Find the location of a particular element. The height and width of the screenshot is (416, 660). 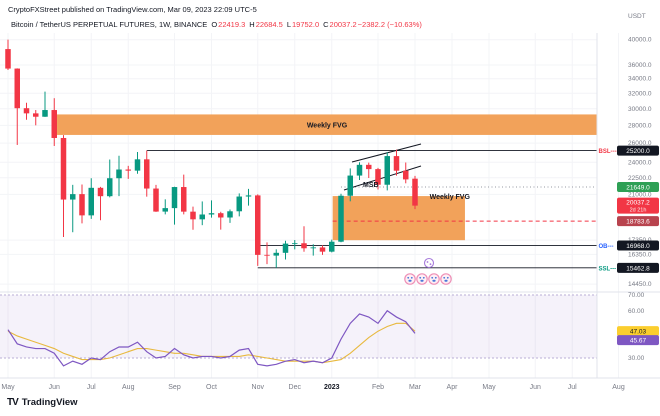

price-tick-label: 24000.0 is located at coordinates (640, 162).